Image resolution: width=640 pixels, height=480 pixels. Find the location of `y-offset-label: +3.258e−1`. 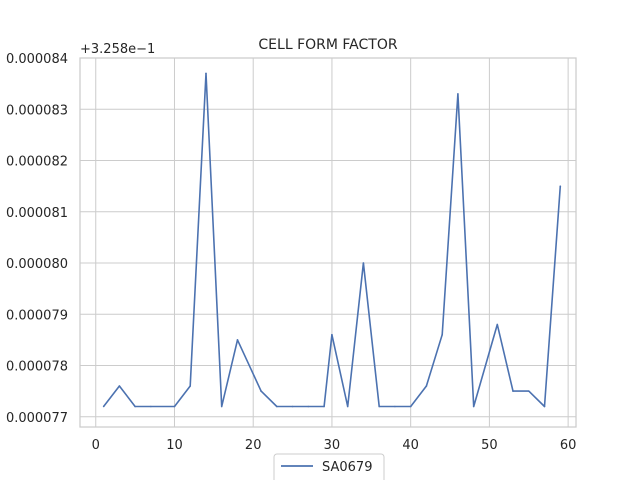

y-offset-label: +3.258e−1 is located at coordinates (117, 49).